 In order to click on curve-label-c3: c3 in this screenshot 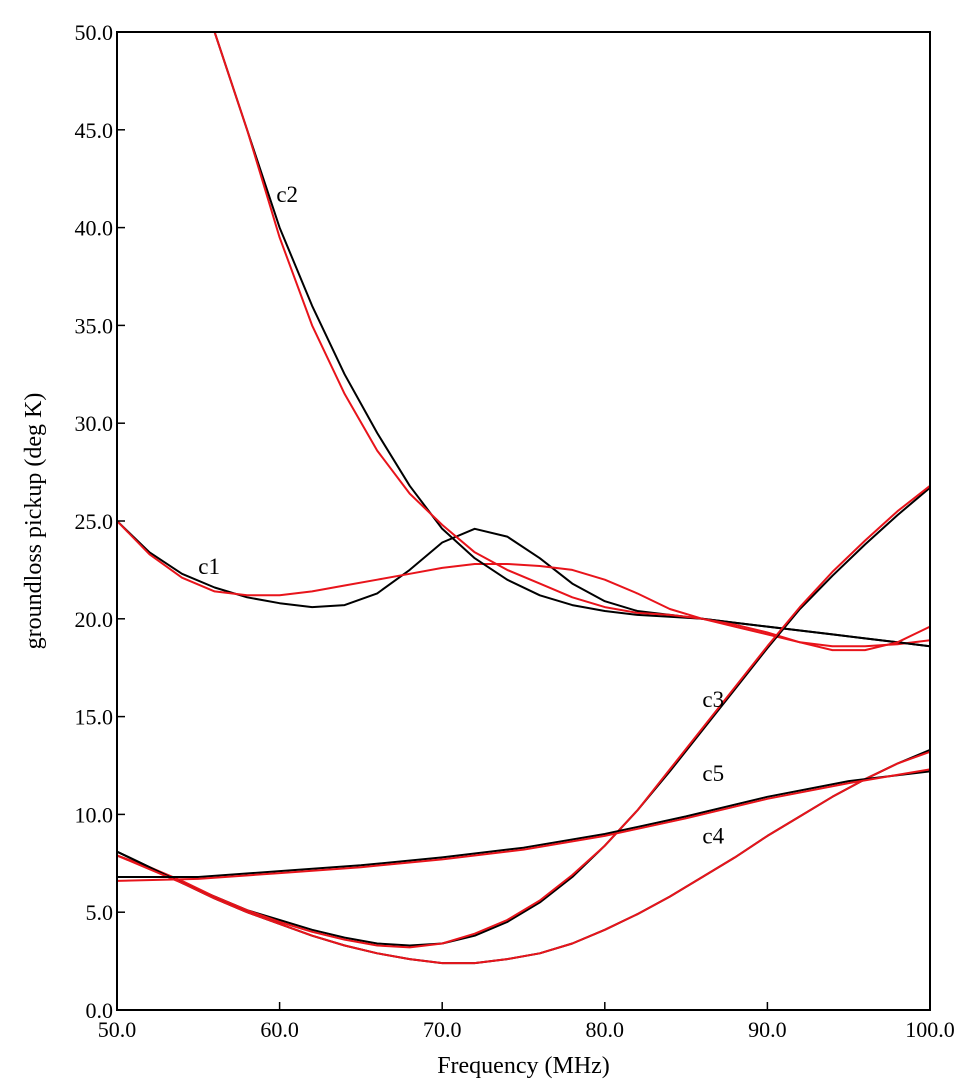, I will do `click(713, 699)`.